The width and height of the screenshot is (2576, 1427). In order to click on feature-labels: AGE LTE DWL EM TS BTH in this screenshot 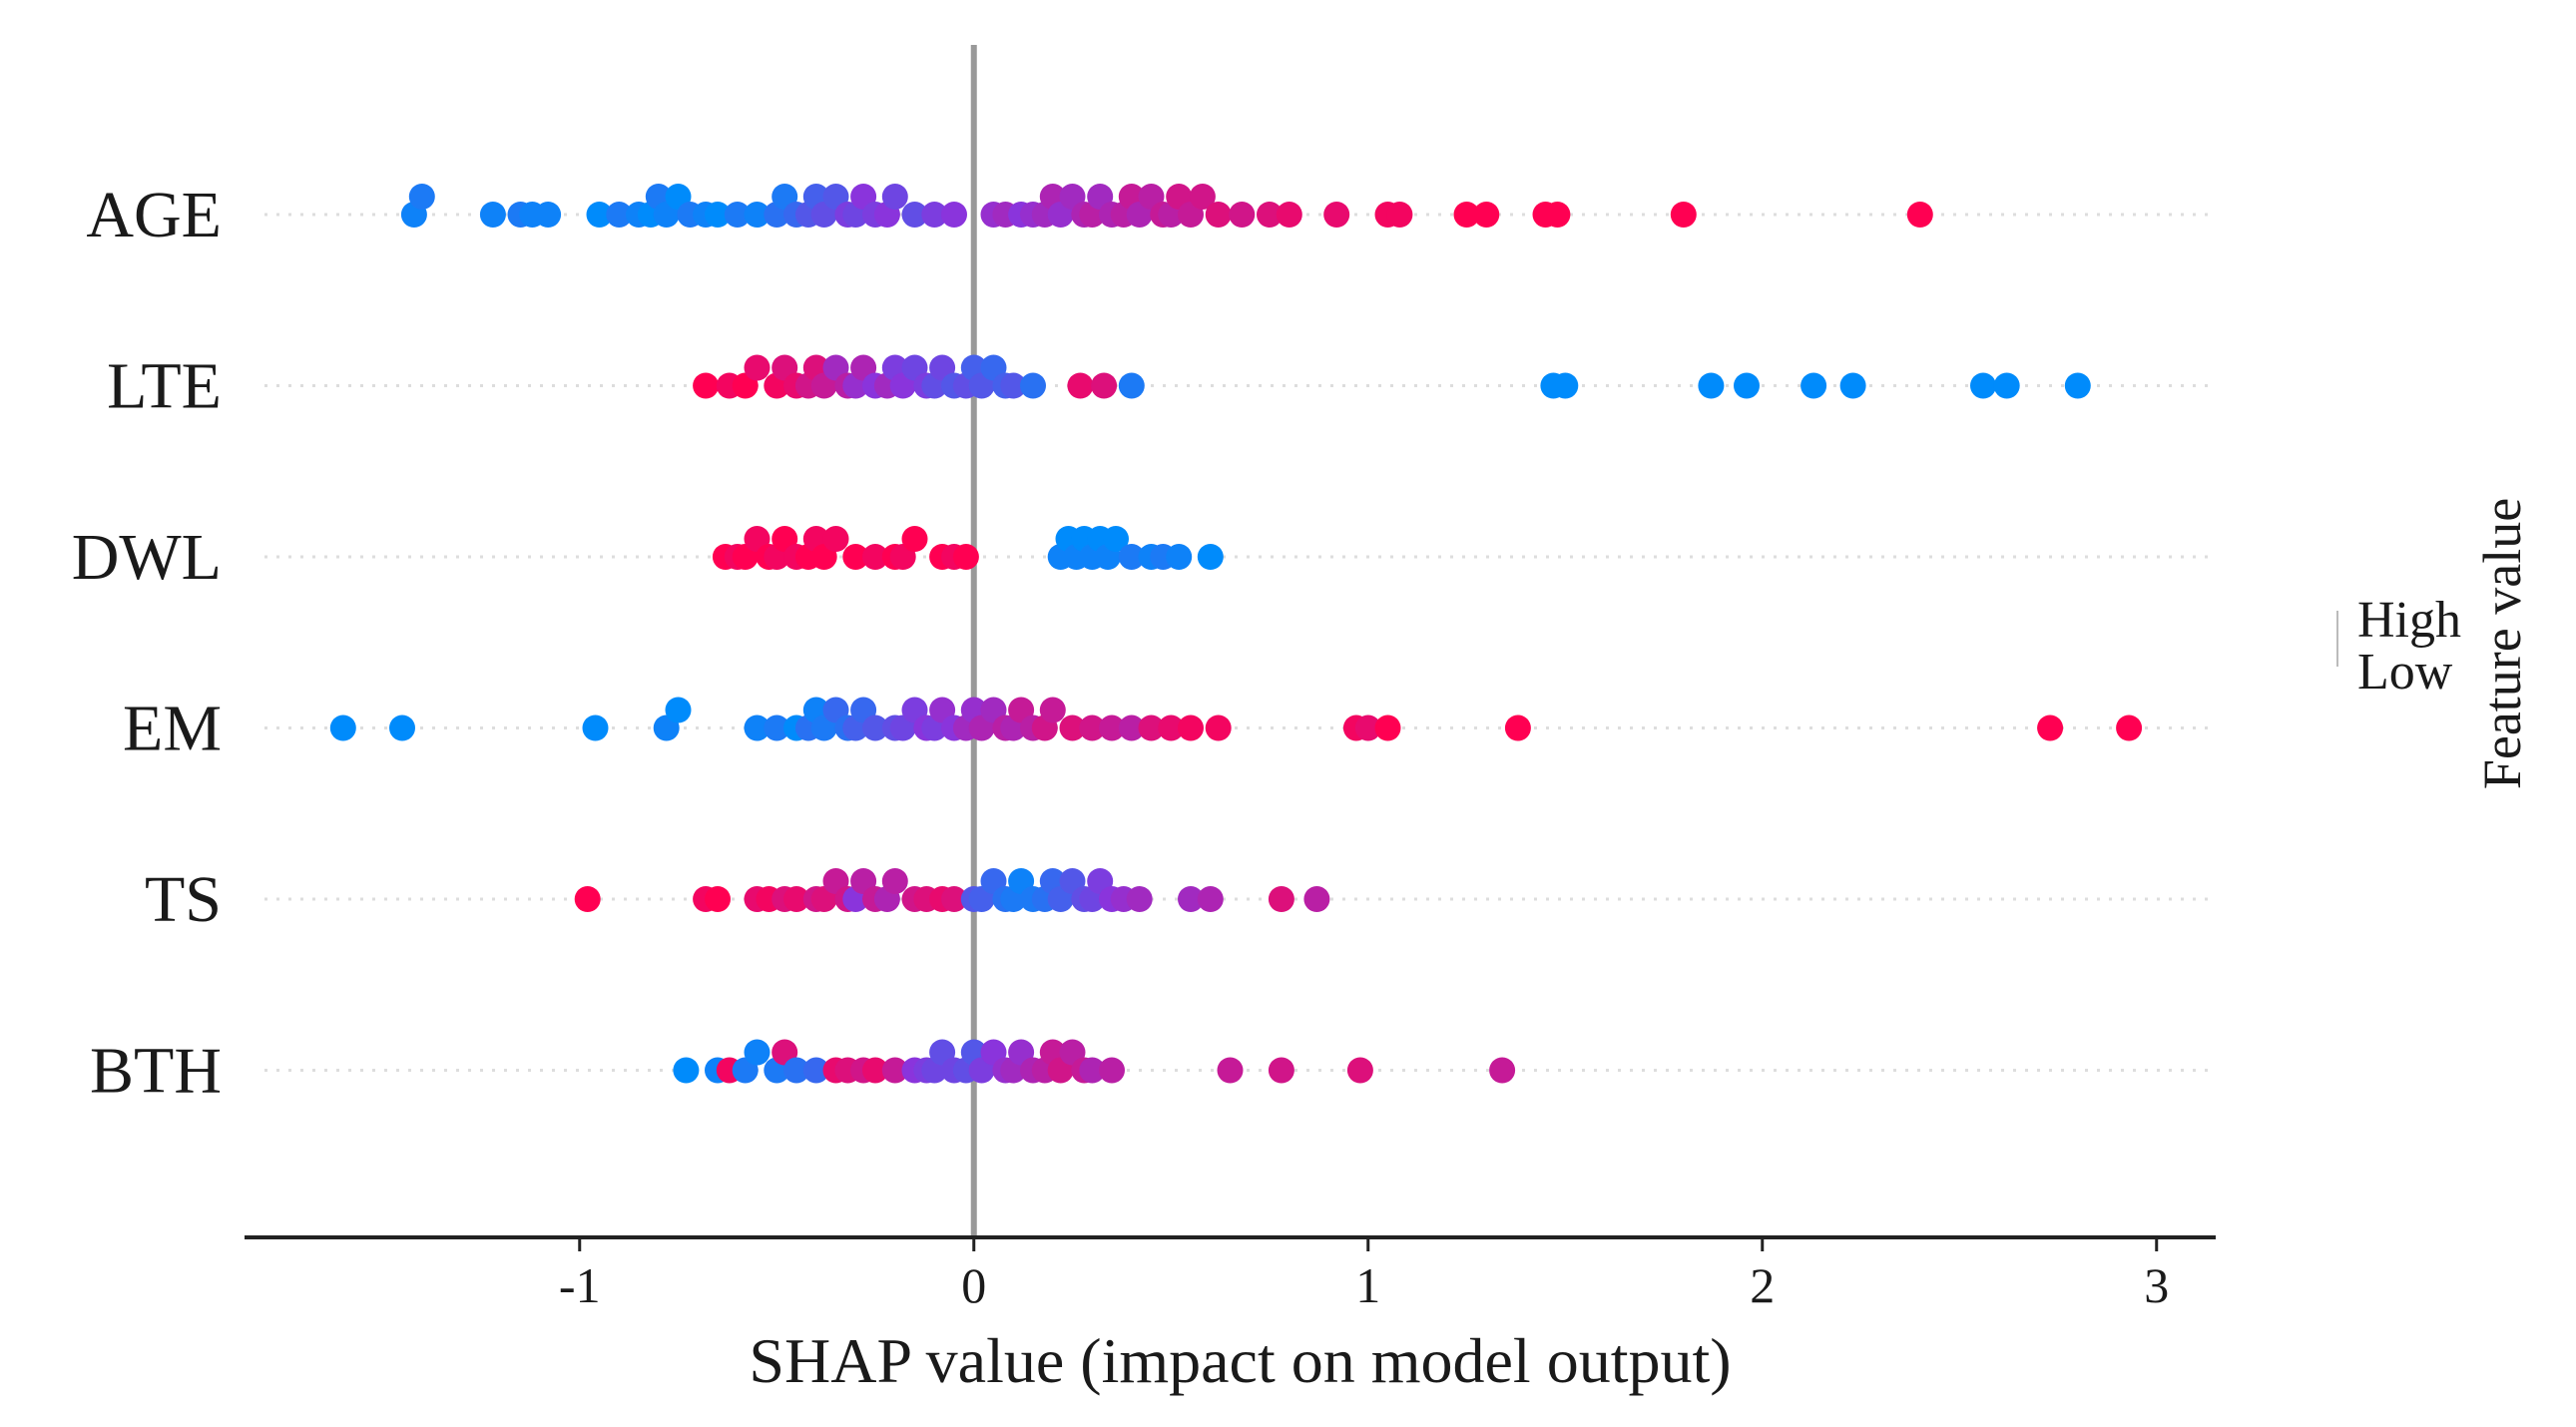, I will do `click(147, 643)`.